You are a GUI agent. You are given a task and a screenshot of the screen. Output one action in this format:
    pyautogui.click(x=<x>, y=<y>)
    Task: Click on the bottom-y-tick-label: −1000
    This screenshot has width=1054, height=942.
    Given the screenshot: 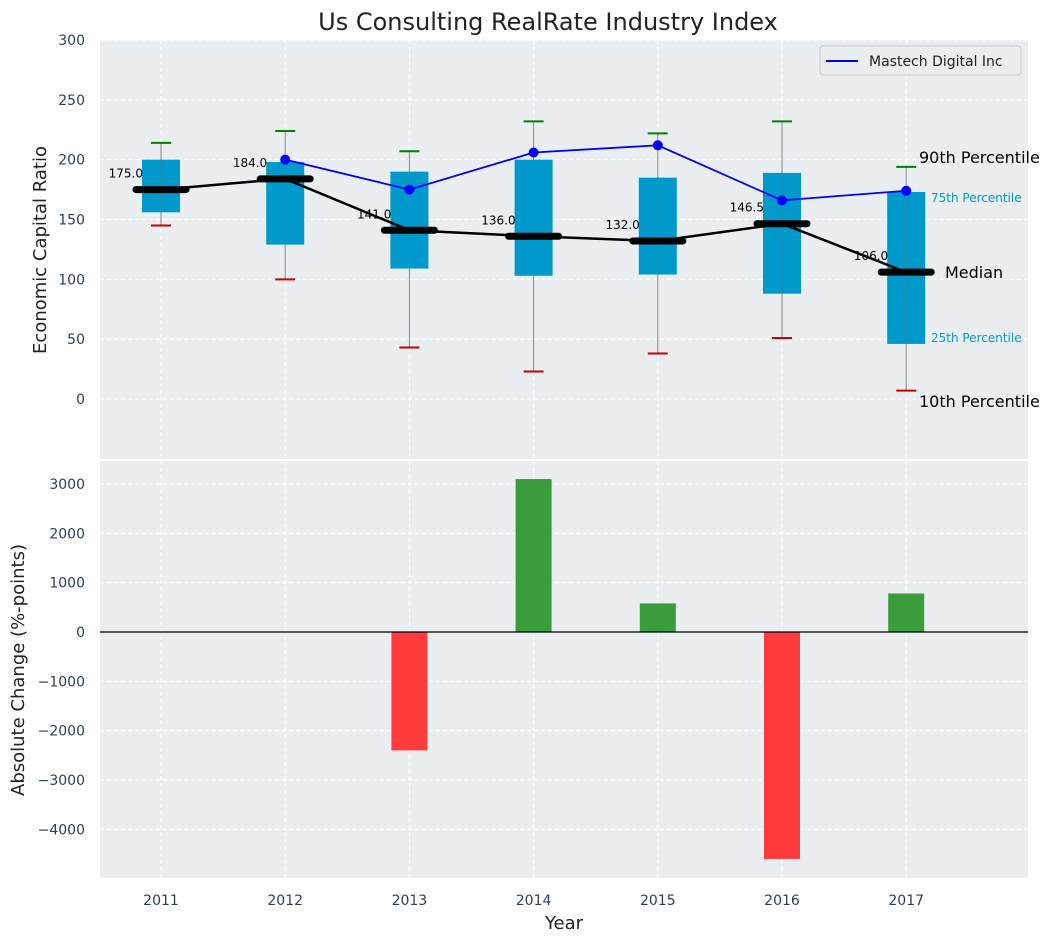 What is the action you would take?
    pyautogui.click(x=61, y=682)
    